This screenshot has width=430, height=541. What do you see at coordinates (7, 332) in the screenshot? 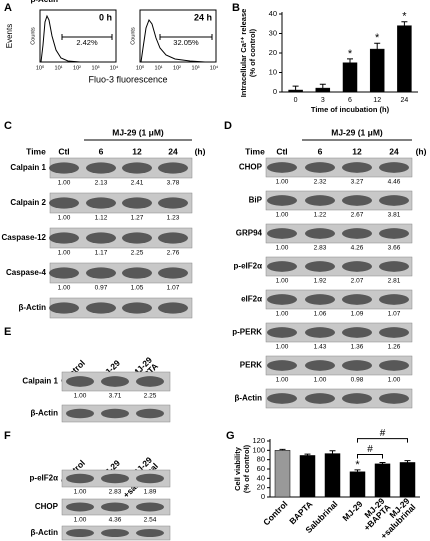
I see `panel-letter: E` at bounding box center [7, 332].